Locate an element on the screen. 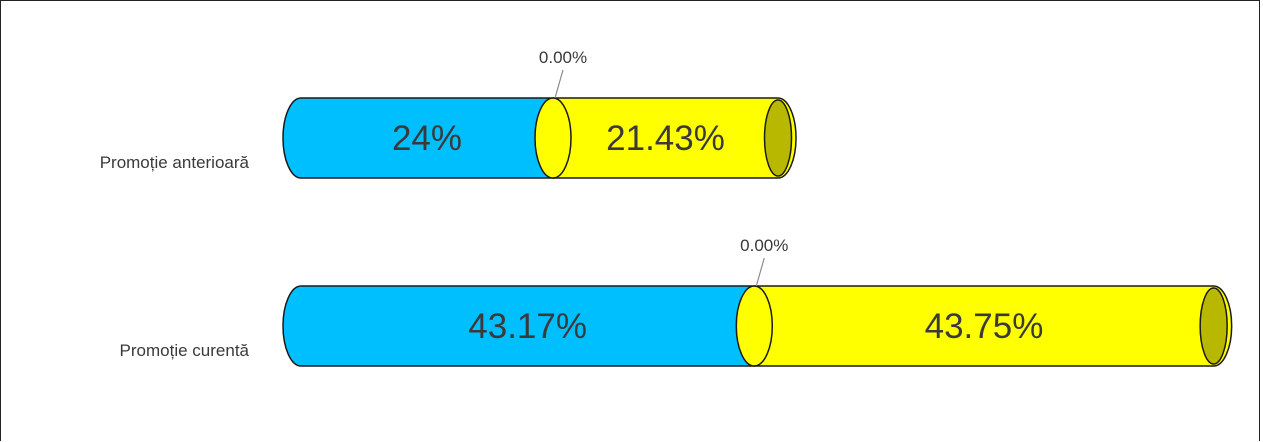 The height and width of the screenshot is (442, 1263). data-label: 21.43% is located at coordinates (665, 138).